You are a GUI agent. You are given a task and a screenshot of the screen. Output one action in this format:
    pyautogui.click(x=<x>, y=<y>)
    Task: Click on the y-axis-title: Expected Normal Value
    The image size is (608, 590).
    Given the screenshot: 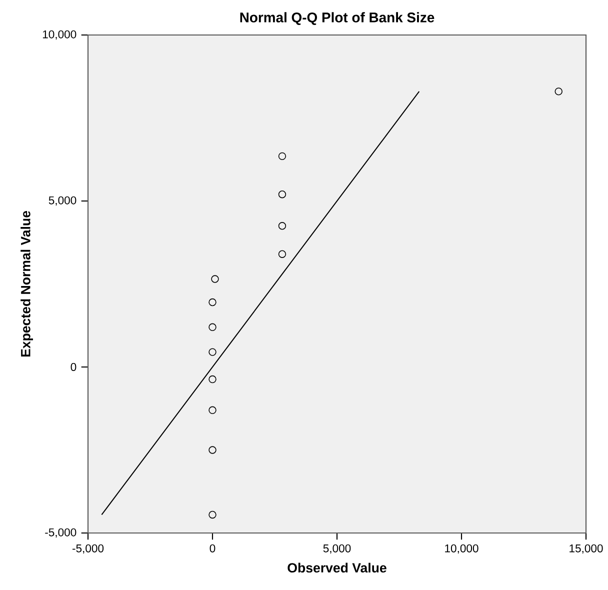 What is the action you would take?
    pyautogui.click(x=26, y=283)
    